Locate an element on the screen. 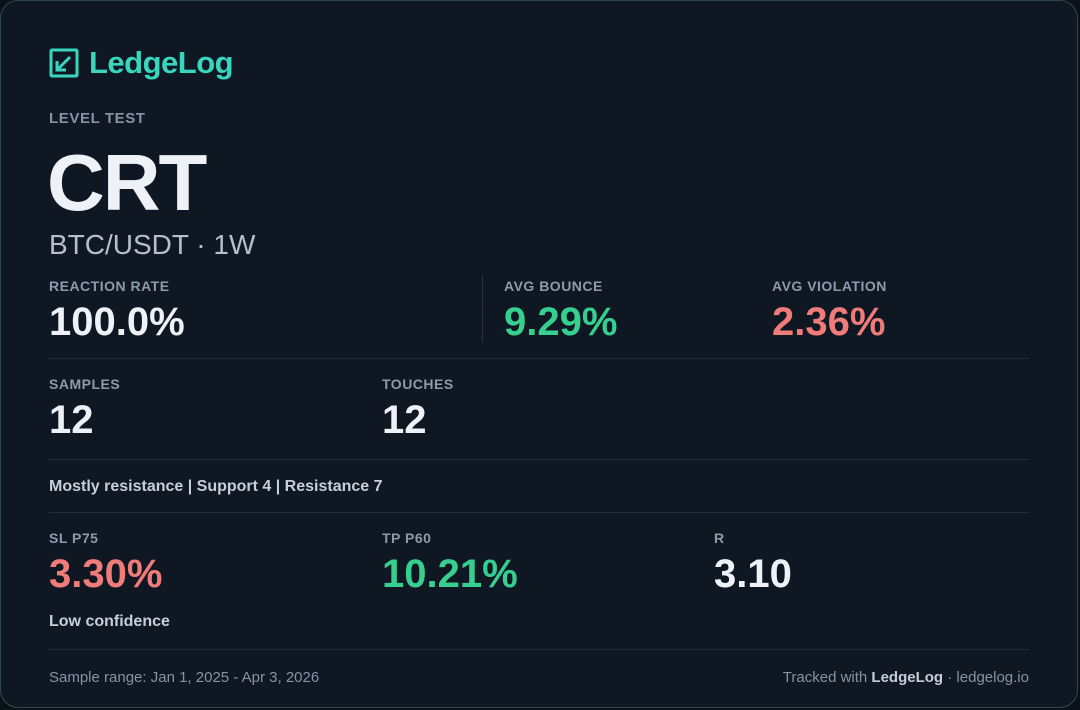 The height and width of the screenshot is (710, 1080). ledgelog-logo-icon is located at coordinates (64, 63).